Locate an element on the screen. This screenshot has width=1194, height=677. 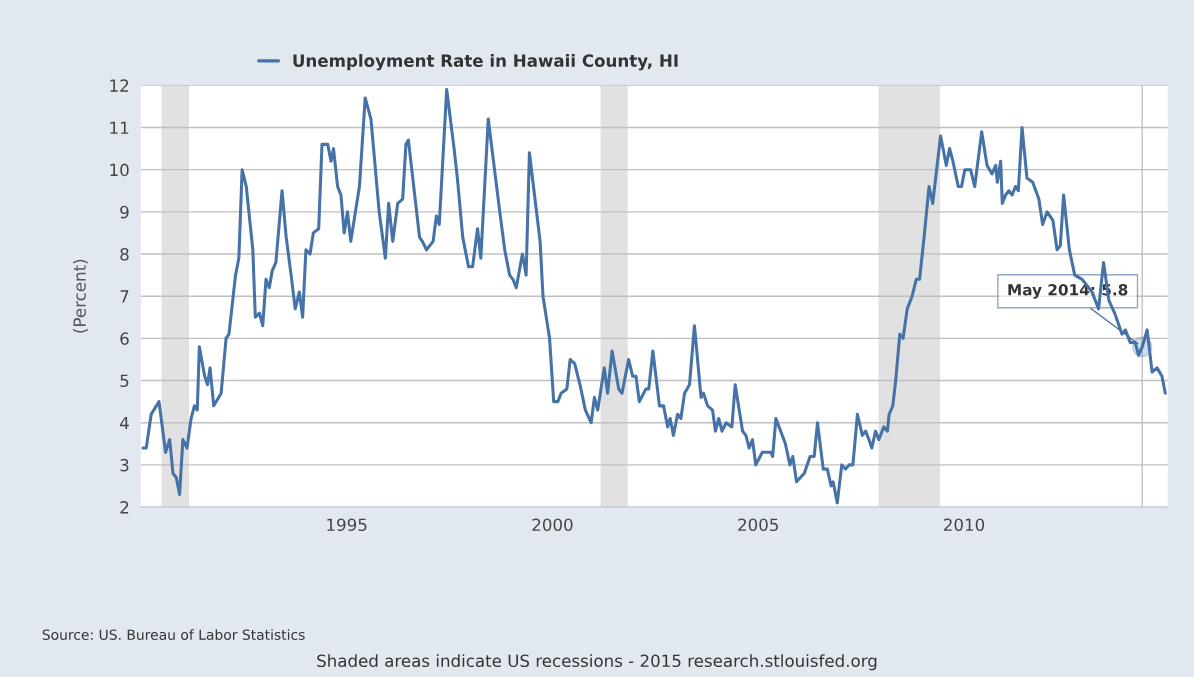
text: Shaded areas indicate US recessions - 2015 research.stlouisfed.org is located at coordinates (597, 662).